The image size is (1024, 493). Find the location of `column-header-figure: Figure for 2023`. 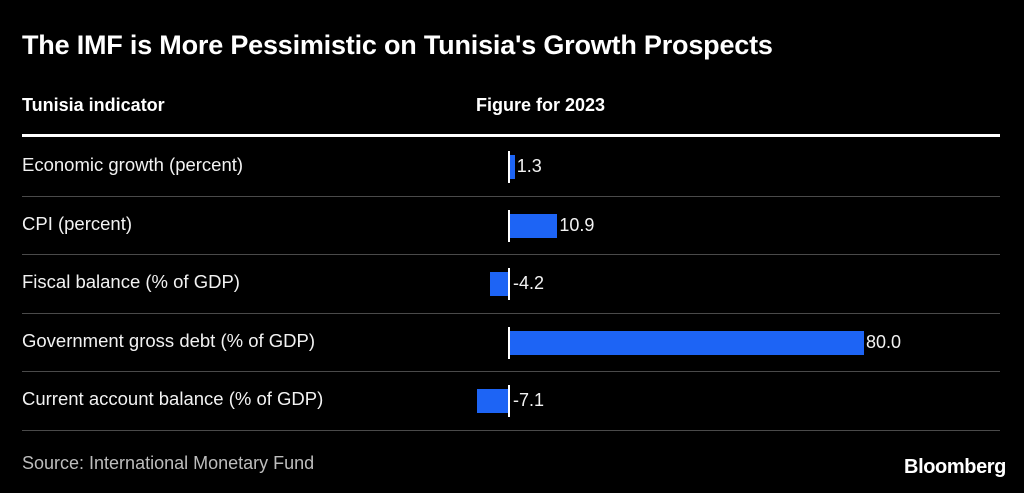

column-header-figure: Figure for 2023 is located at coordinates (541, 105).